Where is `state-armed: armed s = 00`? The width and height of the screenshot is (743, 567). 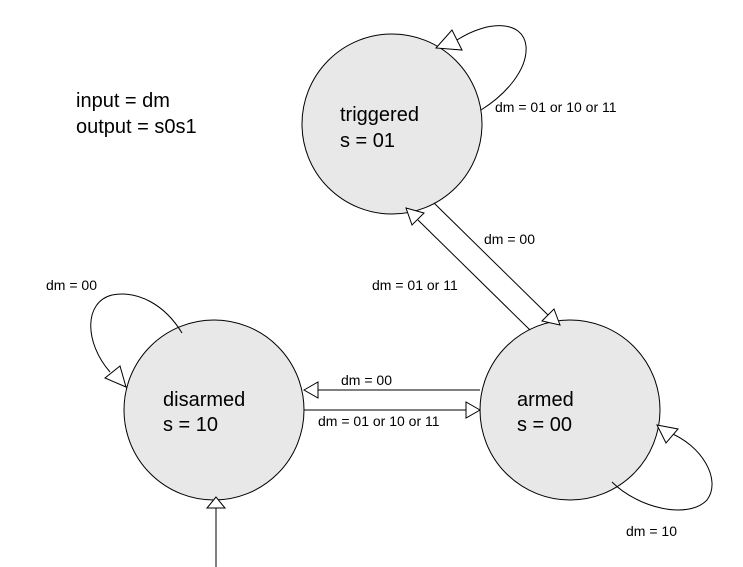 state-armed: armed s = 00 is located at coordinates (570, 410).